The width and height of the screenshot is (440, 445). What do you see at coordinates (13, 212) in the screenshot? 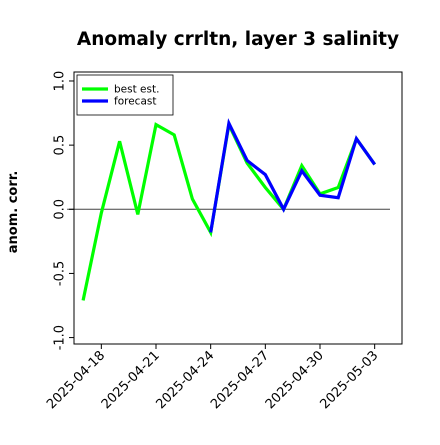
I see `y-axis-label: anom. corr.` at bounding box center [13, 212].